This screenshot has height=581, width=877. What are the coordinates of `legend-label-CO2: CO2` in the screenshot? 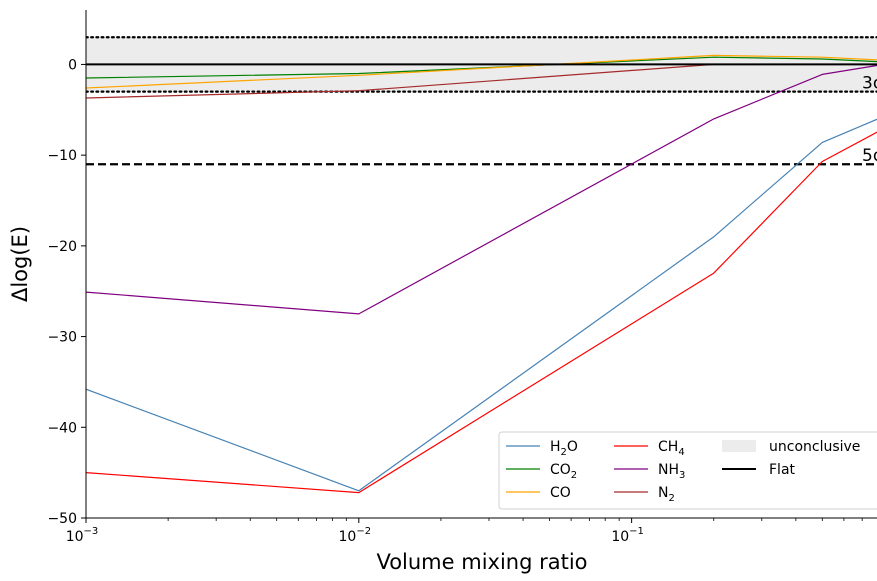 It's located at (563, 471).